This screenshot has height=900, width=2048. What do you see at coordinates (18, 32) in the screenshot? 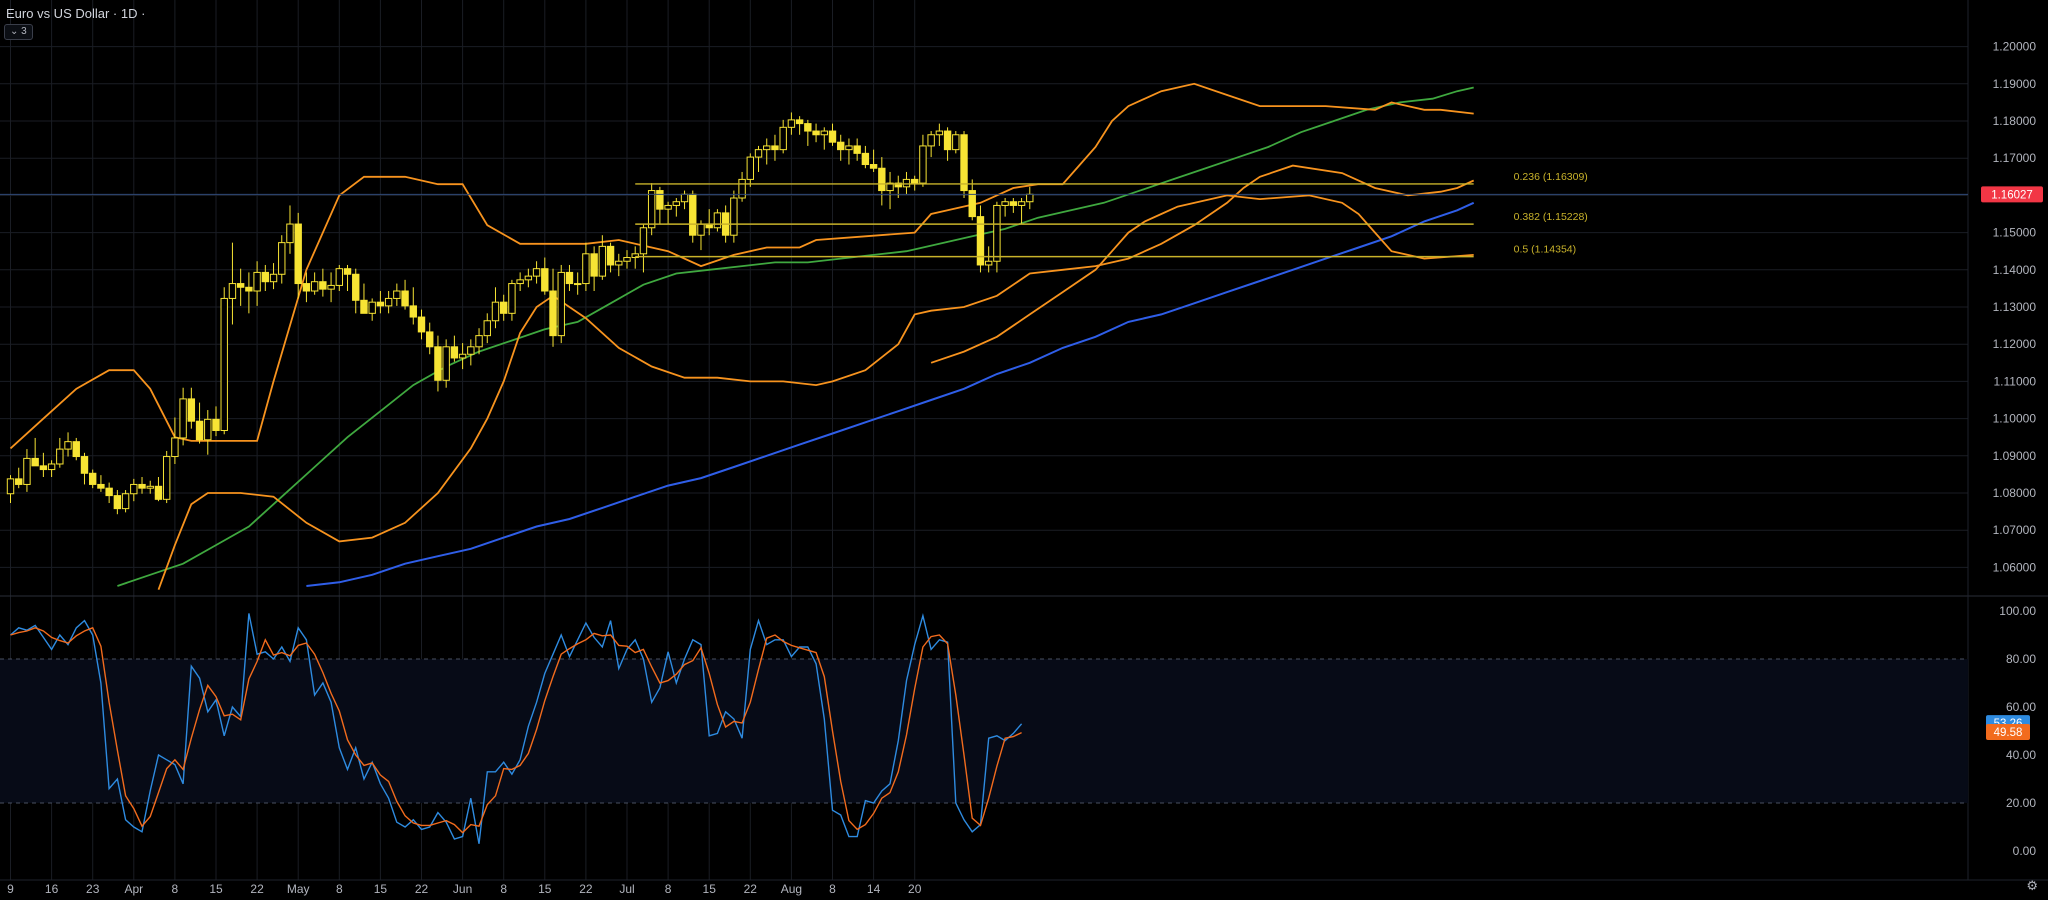
I see `legend-toggle-button: ⌄ 3` at bounding box center [18, 32].